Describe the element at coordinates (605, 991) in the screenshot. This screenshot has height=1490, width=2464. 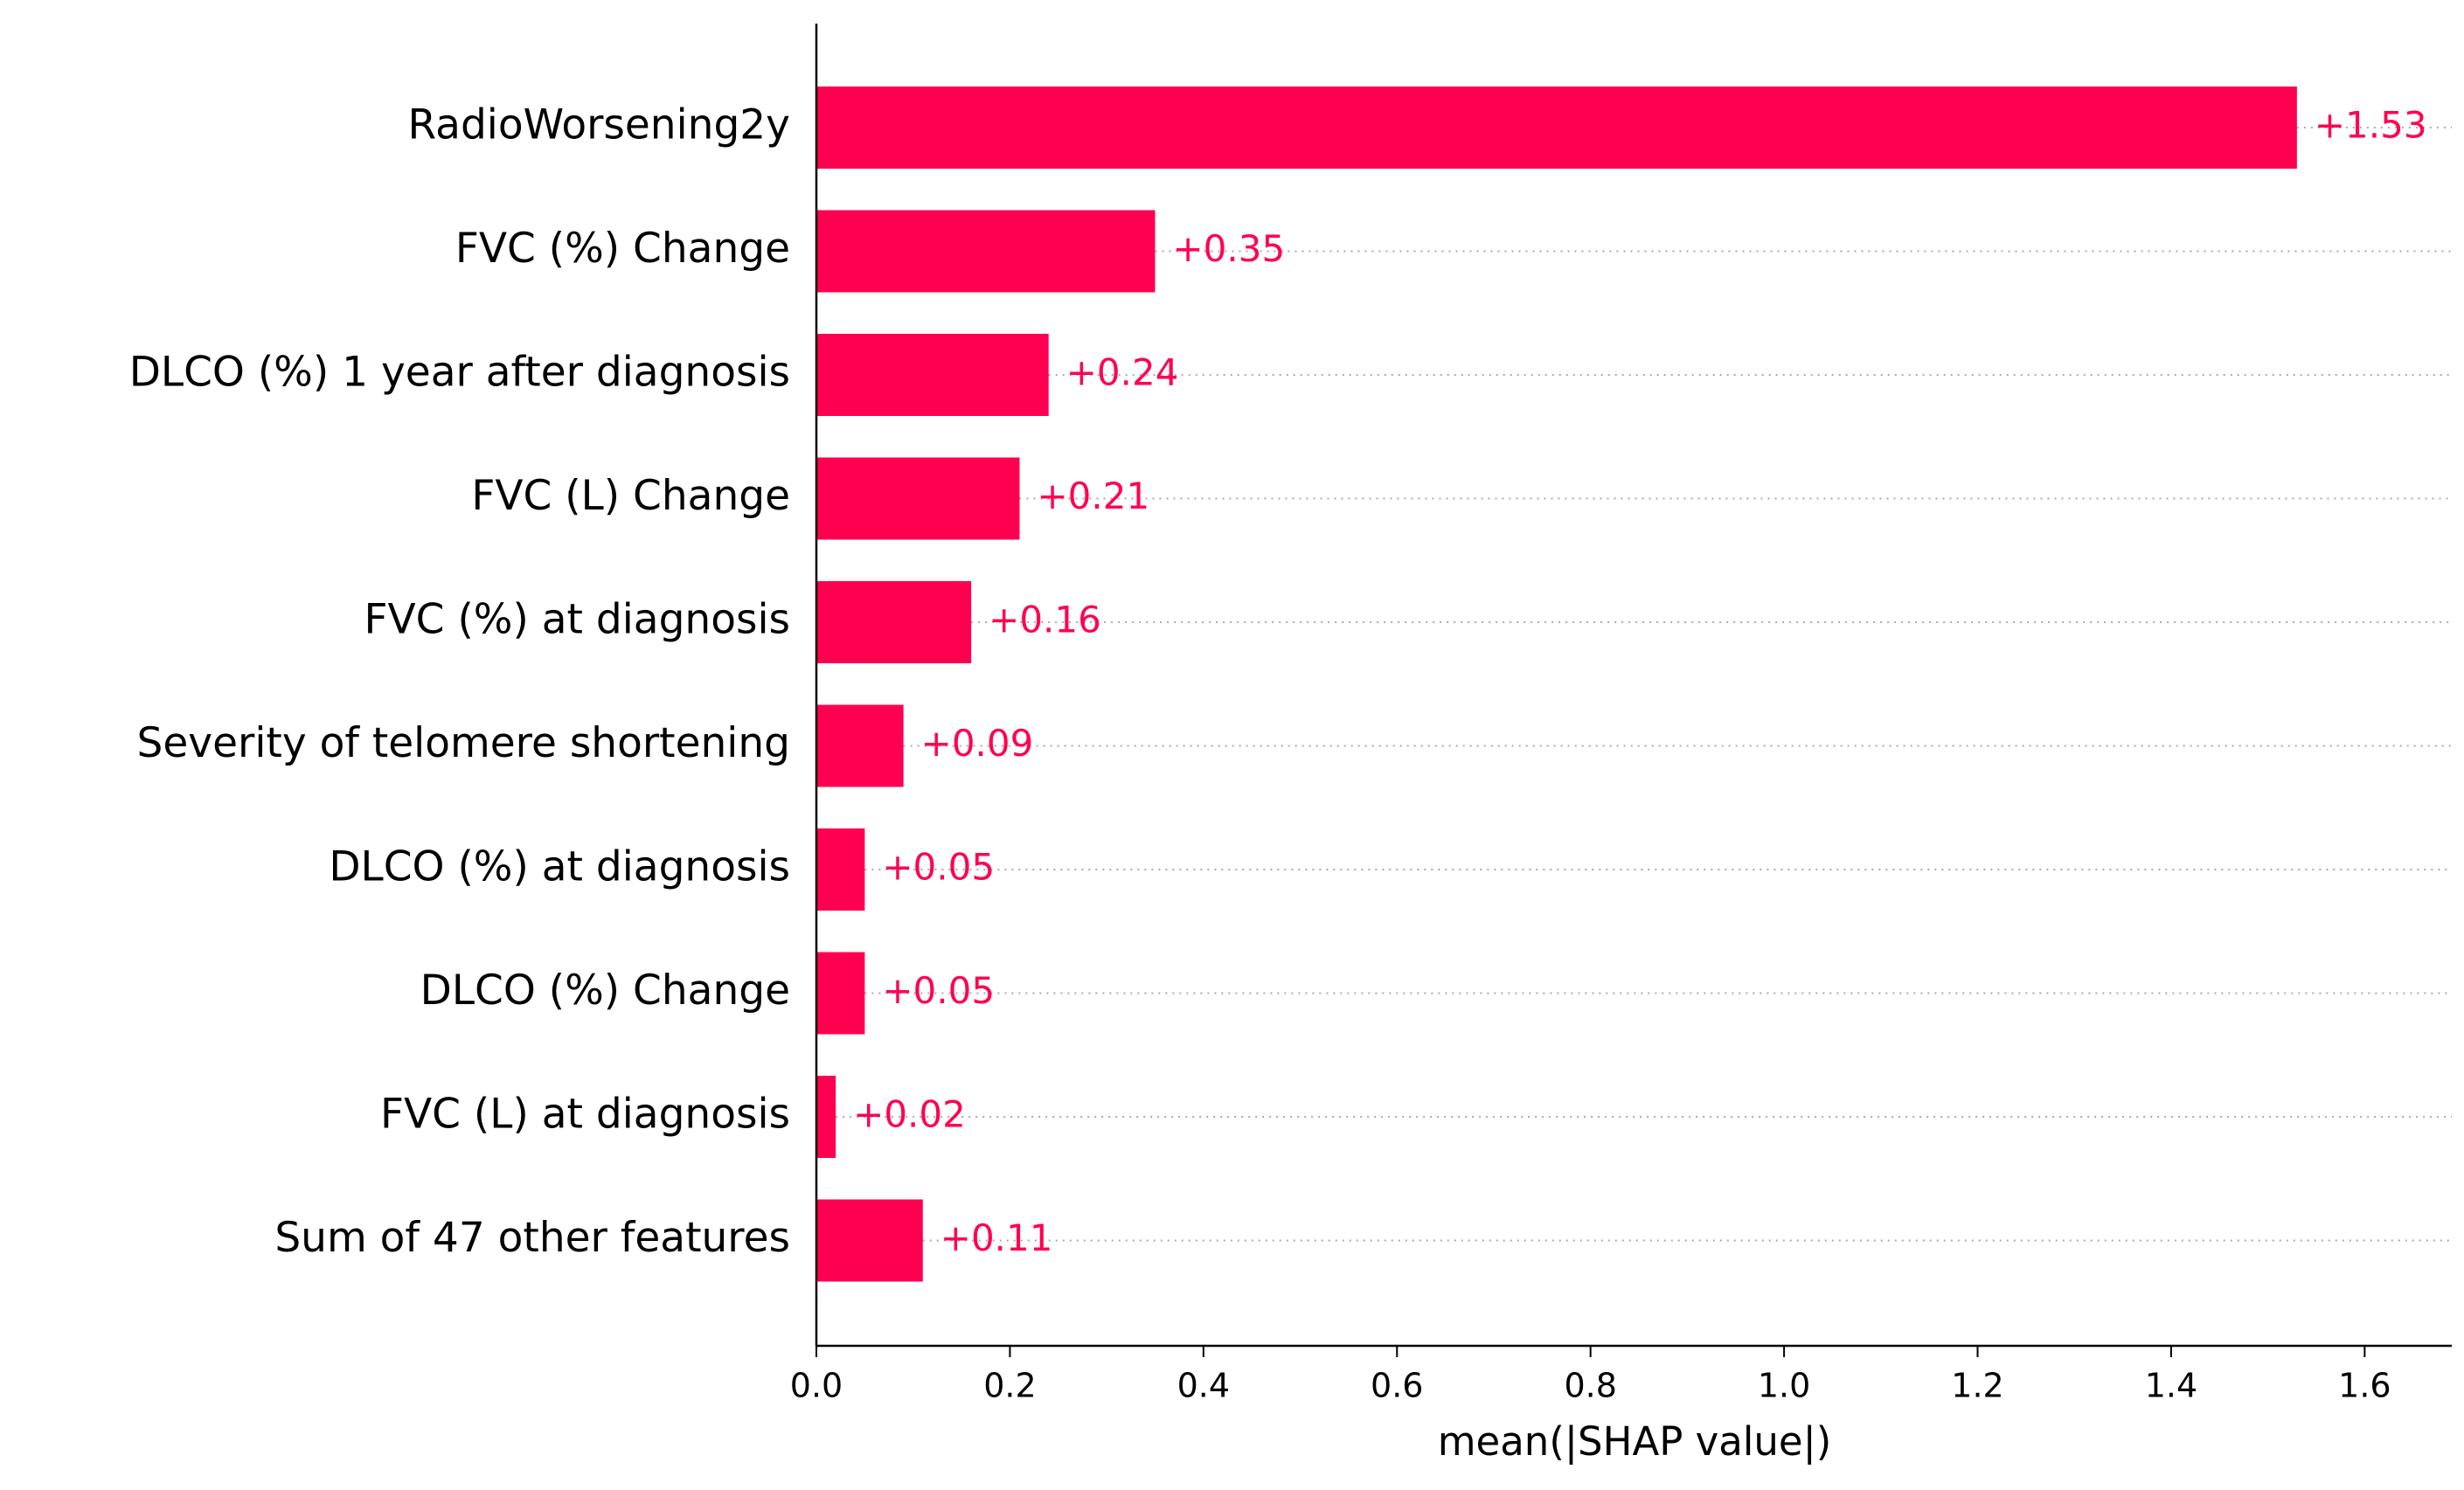
I see `y-tick-label: DLCO (%) Change` at that location.